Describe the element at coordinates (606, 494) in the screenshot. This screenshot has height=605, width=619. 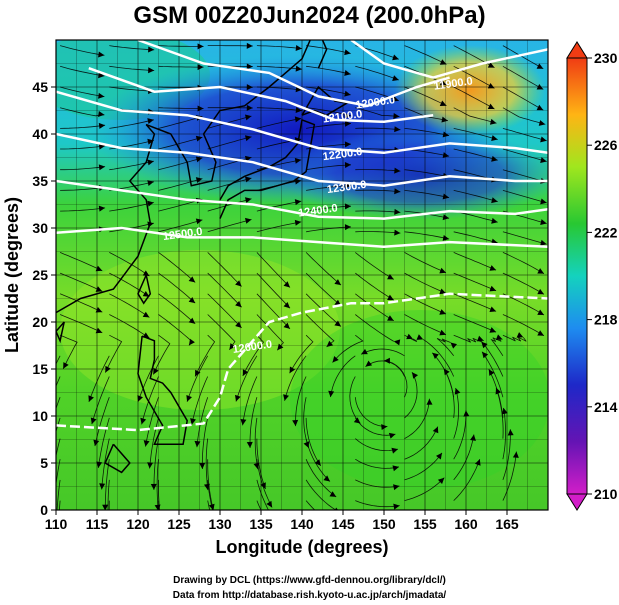
I see `colorbar-tick-label: 210` at that location.